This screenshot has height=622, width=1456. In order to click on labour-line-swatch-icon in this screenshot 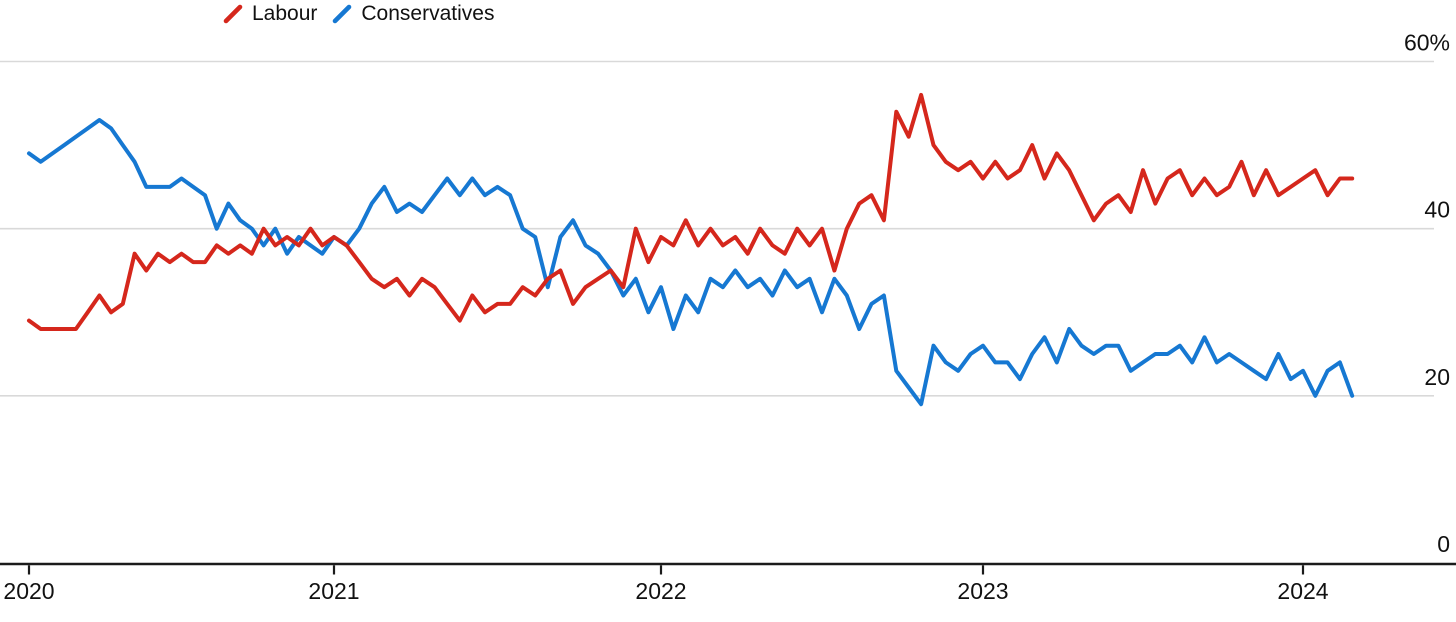, I will do `click(233, 14)`.